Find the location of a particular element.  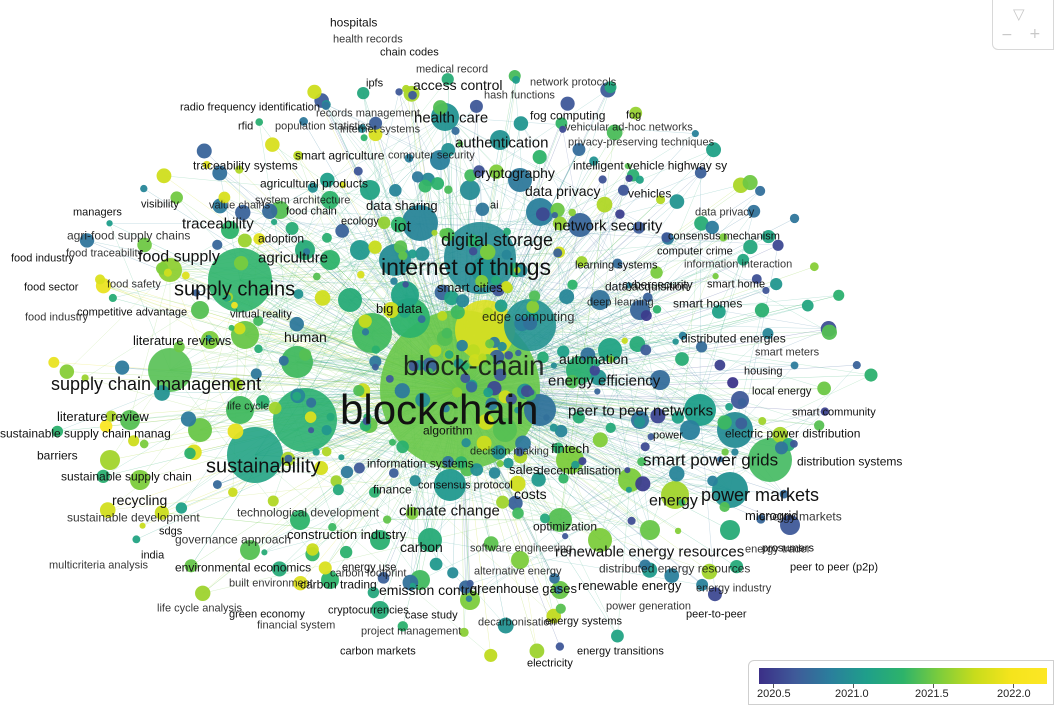

keyword-label: internet systems is located at coordinates (380, 130).